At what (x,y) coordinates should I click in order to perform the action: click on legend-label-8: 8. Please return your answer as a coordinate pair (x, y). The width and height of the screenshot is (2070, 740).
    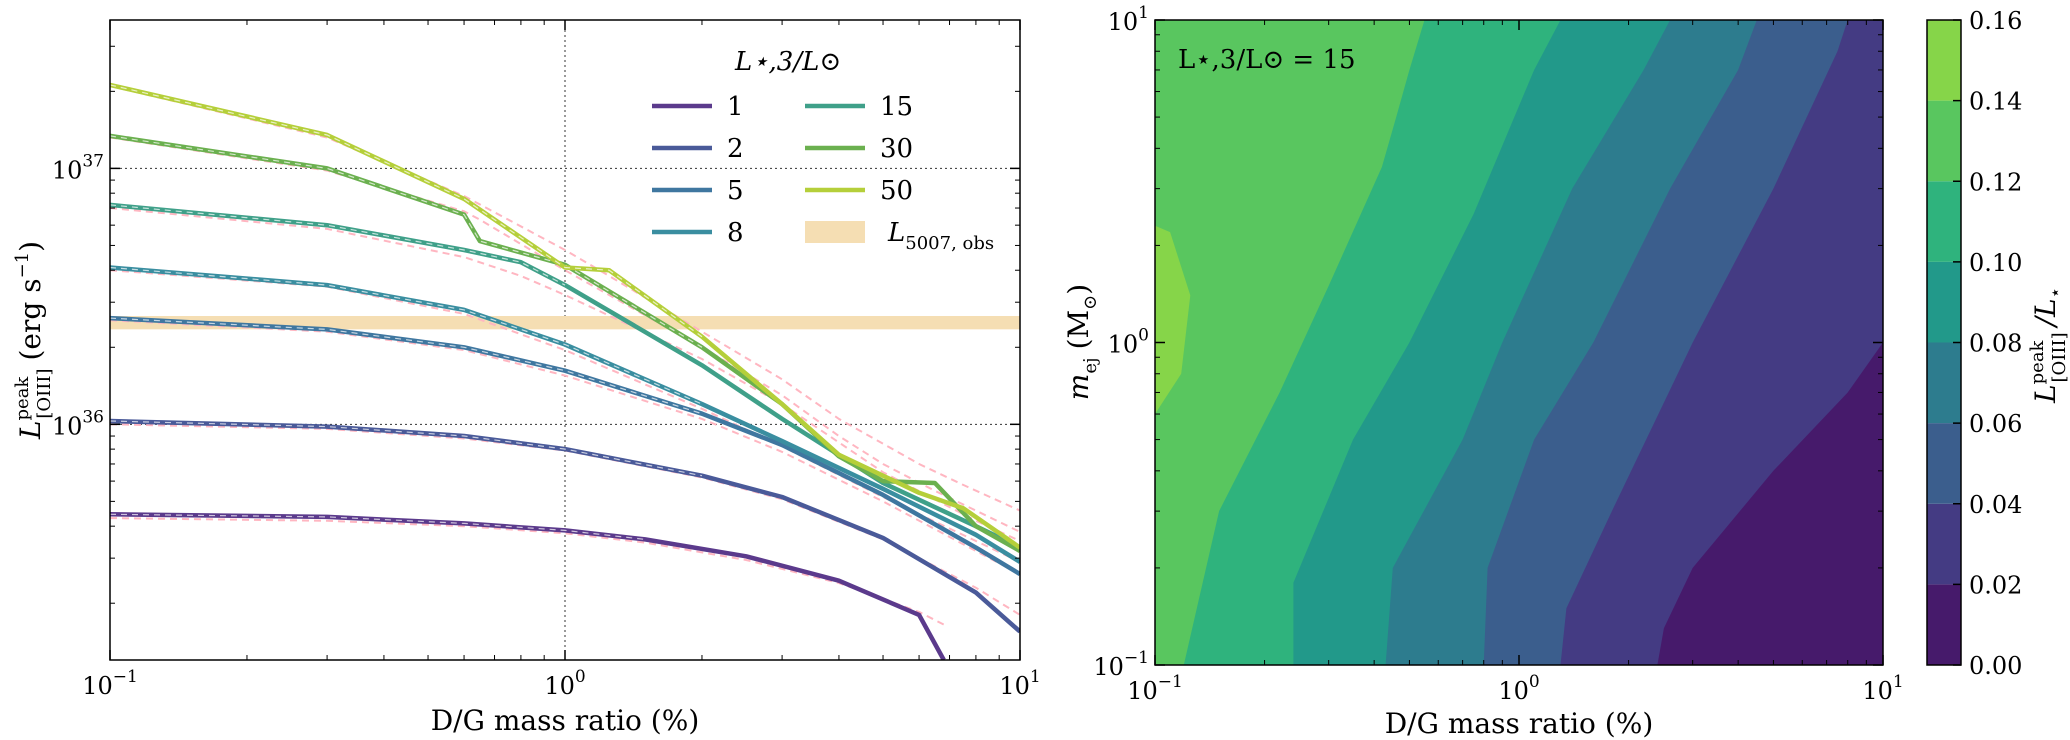
    Looking at the image, I should click on (735, 233).